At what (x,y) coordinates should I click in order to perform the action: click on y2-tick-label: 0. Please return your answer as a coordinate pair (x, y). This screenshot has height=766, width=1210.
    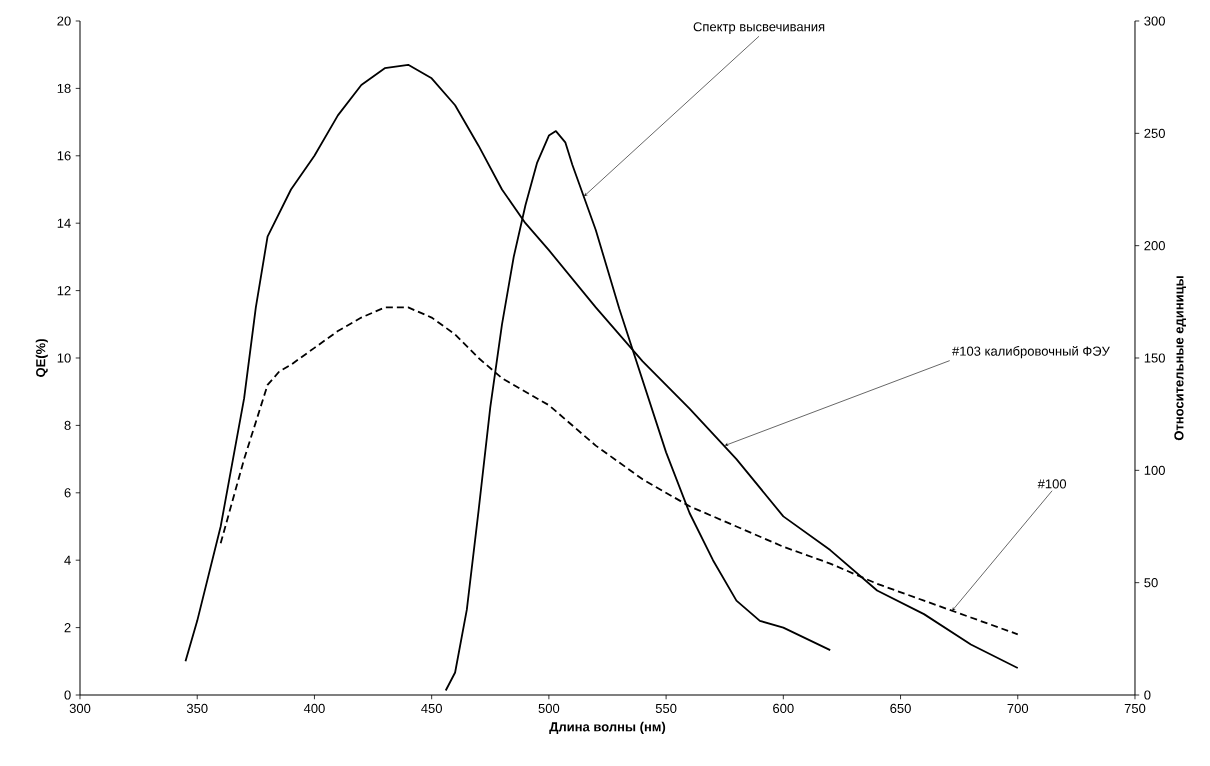
    Looking at the image, I should click on (1147, 695).